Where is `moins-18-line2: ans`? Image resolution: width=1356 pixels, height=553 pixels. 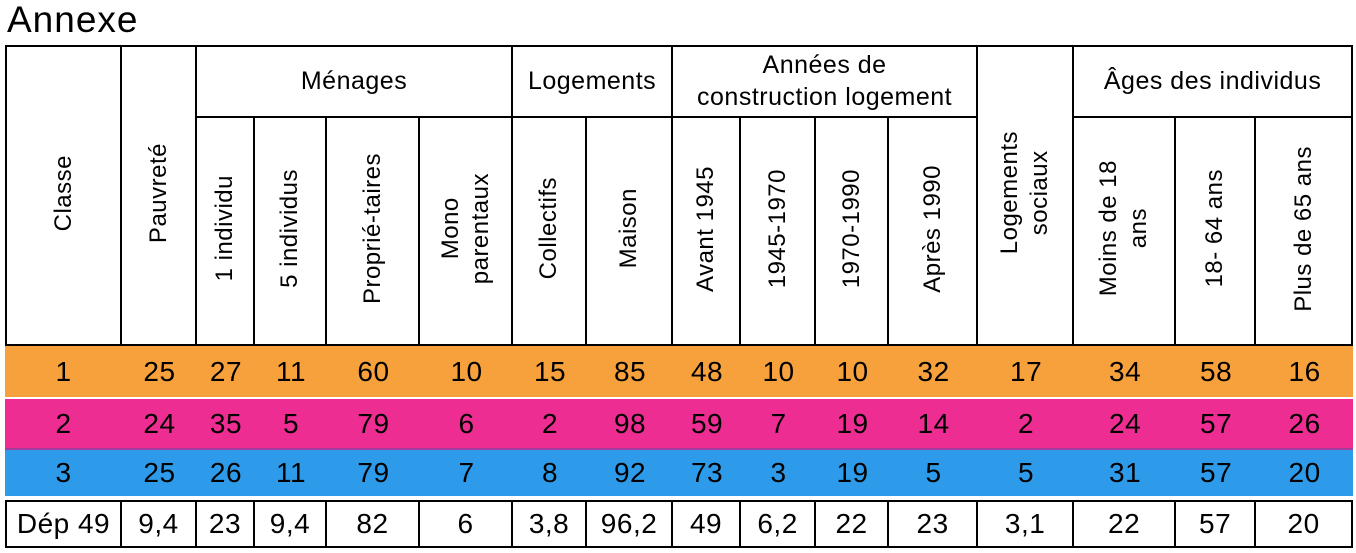 moins-18-line2: ans is located at coordinates (1139, 228).